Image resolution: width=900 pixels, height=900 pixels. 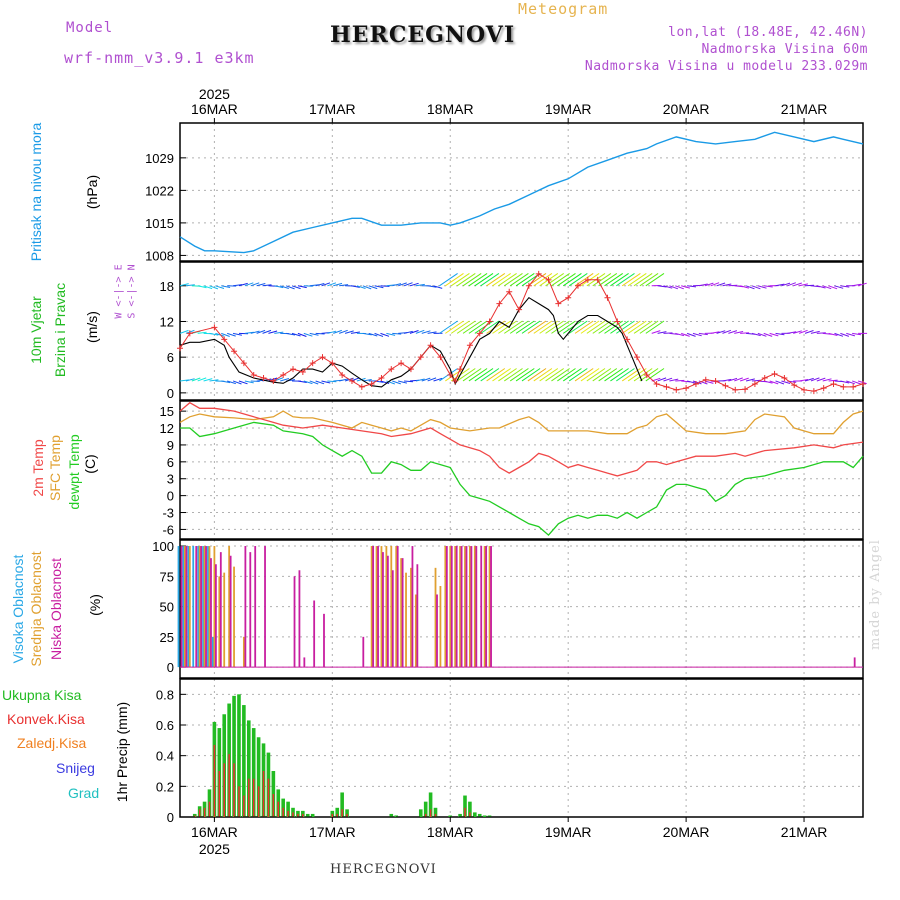 I want to click on meteogram-label: Meteogram, so click(x=563, y=9).